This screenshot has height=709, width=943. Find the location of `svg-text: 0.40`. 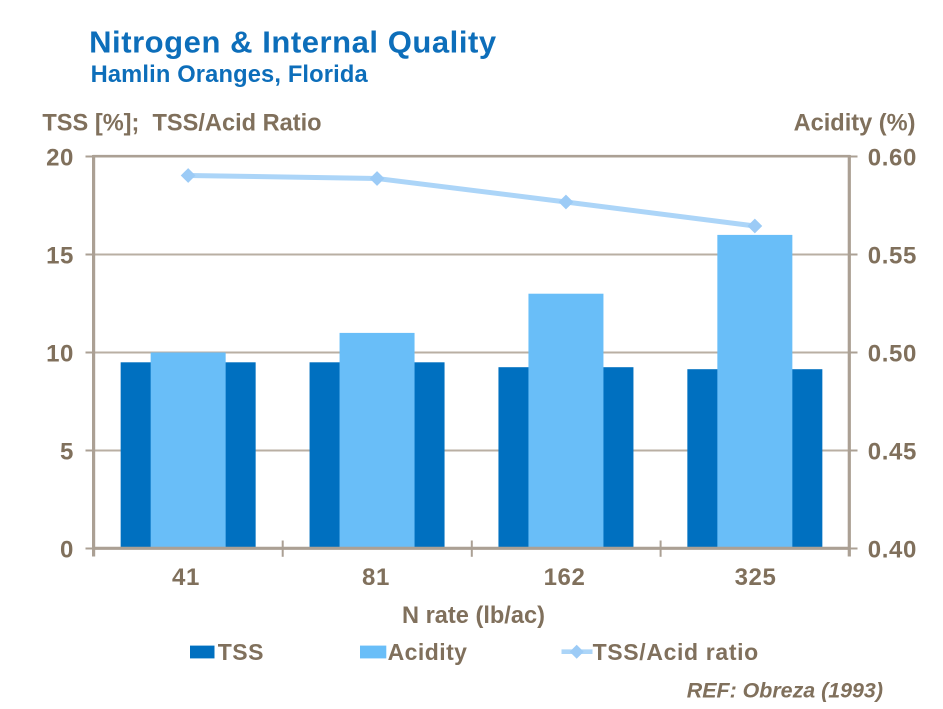

svg-text: 0.40 is located at coordinates (892, 549).